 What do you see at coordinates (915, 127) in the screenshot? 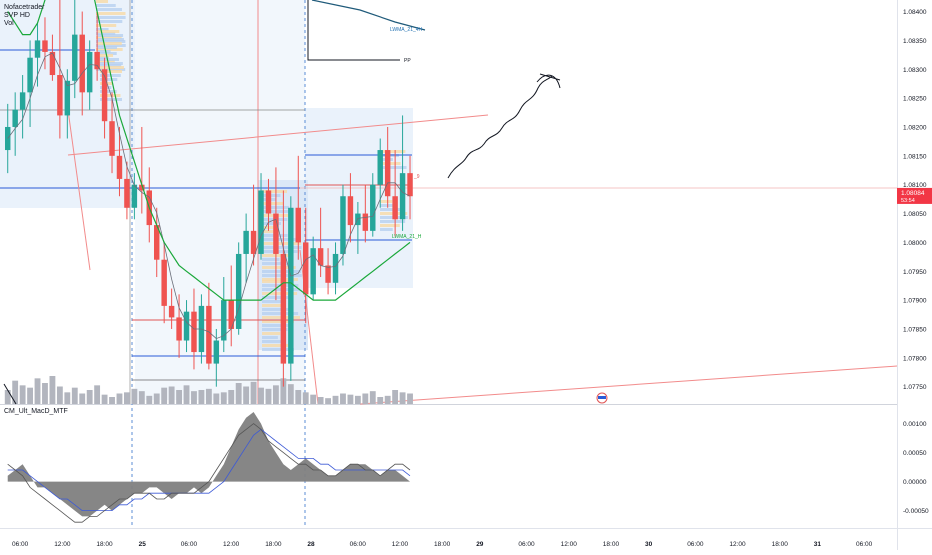
I see `price-tick-label: 1.08200` at bounding box center [915, 127].